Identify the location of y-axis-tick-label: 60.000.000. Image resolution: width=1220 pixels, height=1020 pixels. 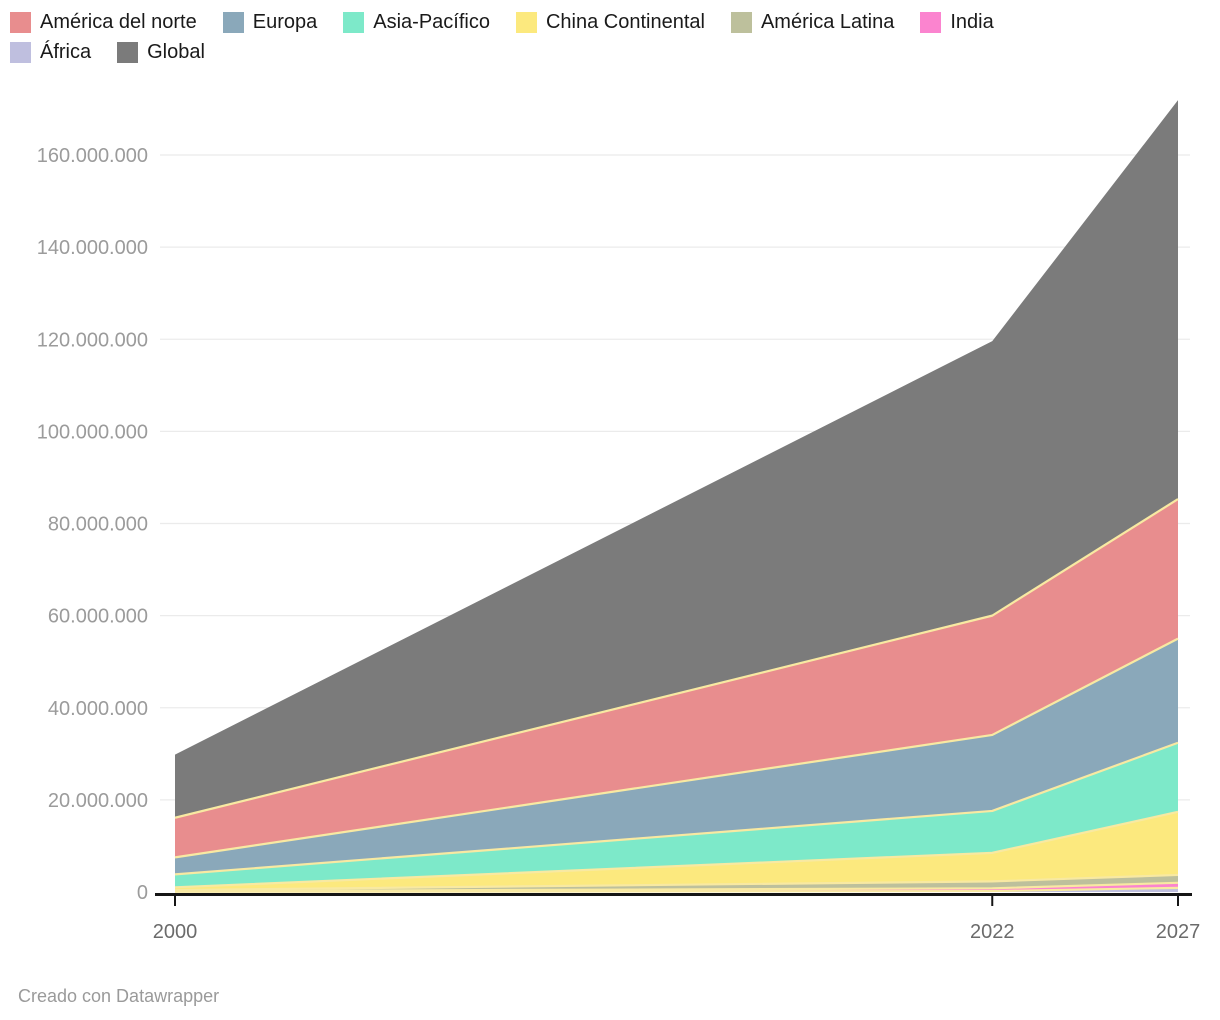
(98, 617).